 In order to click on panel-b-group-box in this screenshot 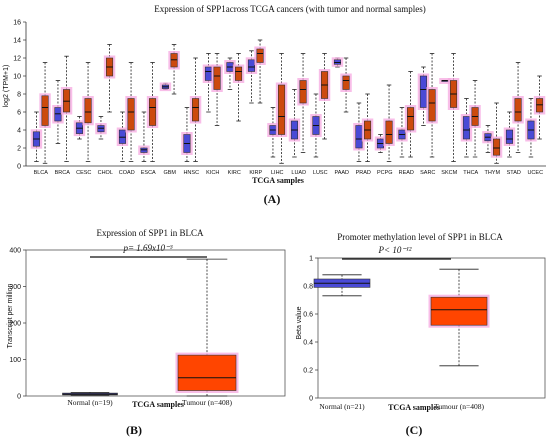, I will do `click(90, 393)`.